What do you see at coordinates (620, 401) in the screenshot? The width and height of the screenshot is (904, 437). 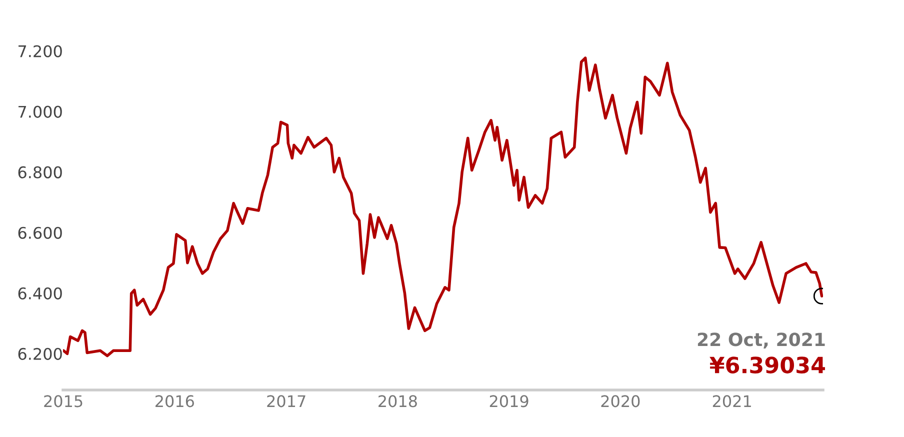 I see `x-tick-label: 2020` at bounding box center [620, 401].